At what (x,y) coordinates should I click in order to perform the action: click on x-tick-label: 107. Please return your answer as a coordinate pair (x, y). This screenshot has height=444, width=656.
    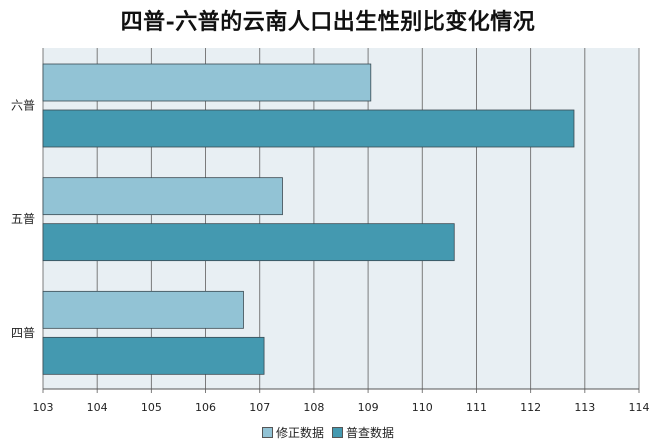
    Looking at the image, I should click on (259, 407).